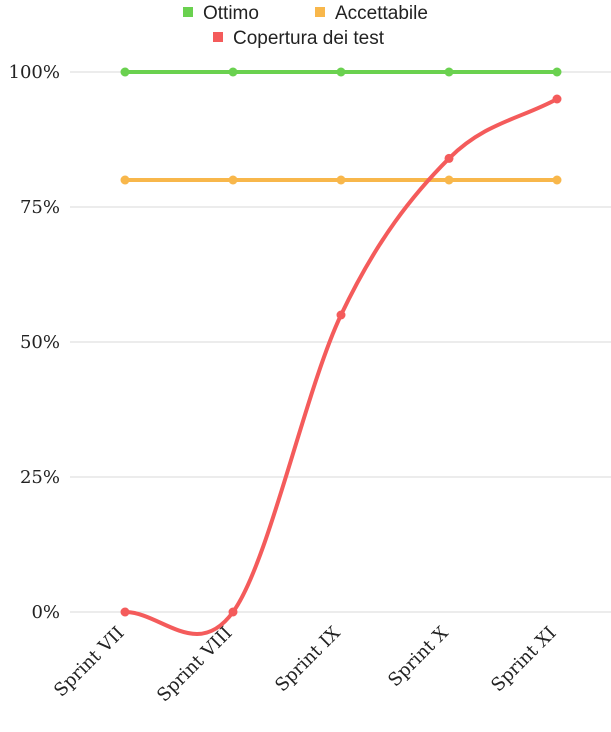 The width and height of the screenshot is (611, 732). What do you see at coordinates (34, 72) in the screenshot?
I see `y-tick-label: 100%` at bounding box center [34, 72].